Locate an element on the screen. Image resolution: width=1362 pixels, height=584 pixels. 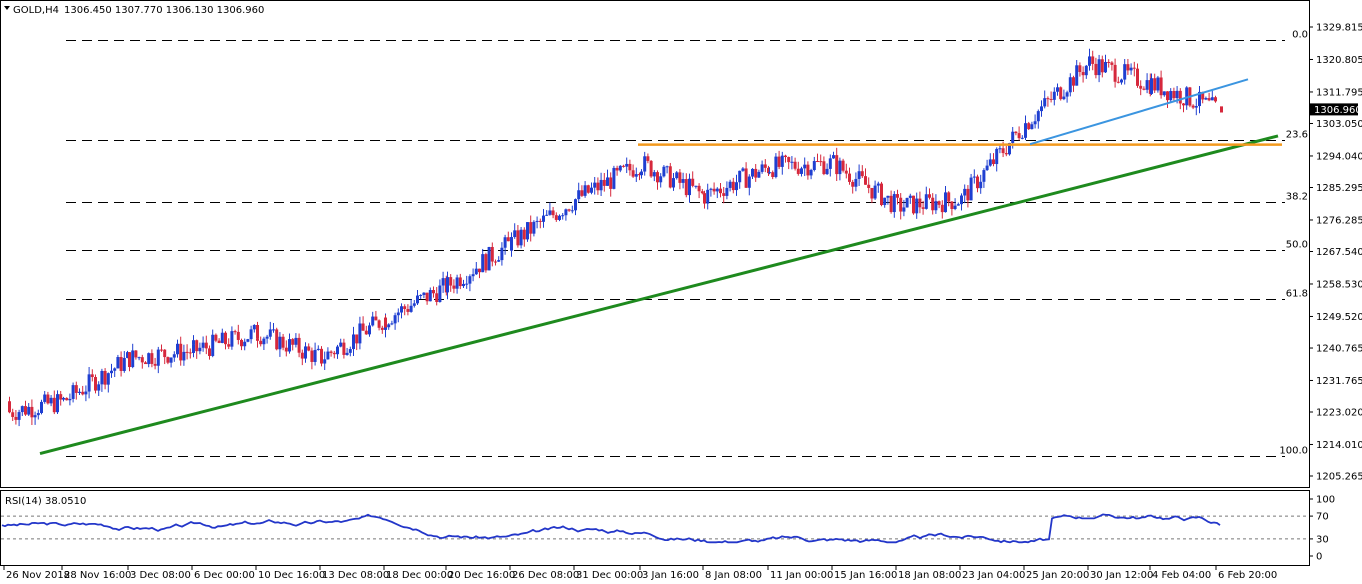
short-term-trendline is located at coordinates (1139, 112).